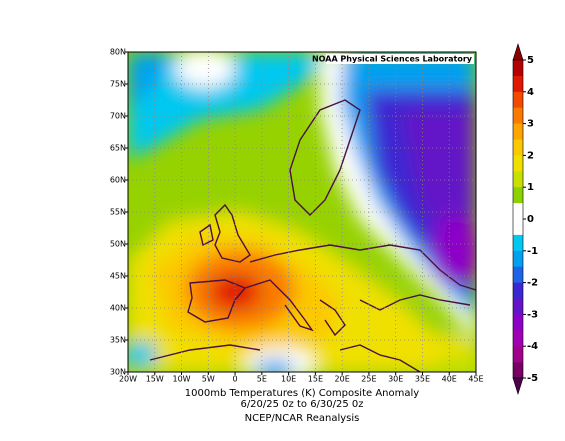  What do you see at coordinates (118, 180) in the screenshot?
I see `lat-label: 60N` at bounding box center [118, 180].